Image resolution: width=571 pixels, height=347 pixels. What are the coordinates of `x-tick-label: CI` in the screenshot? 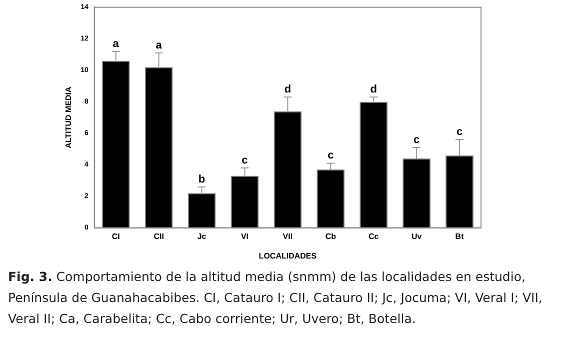 It's located at (116, 236).